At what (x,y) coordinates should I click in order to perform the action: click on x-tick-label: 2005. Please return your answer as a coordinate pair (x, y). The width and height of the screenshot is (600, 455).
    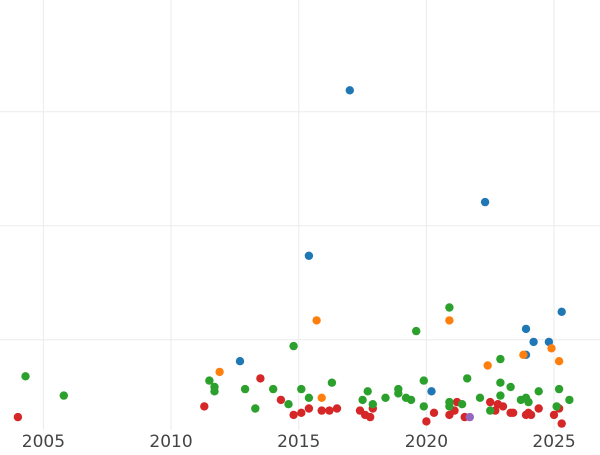
    Looking at the image, I should click on (43, 441).